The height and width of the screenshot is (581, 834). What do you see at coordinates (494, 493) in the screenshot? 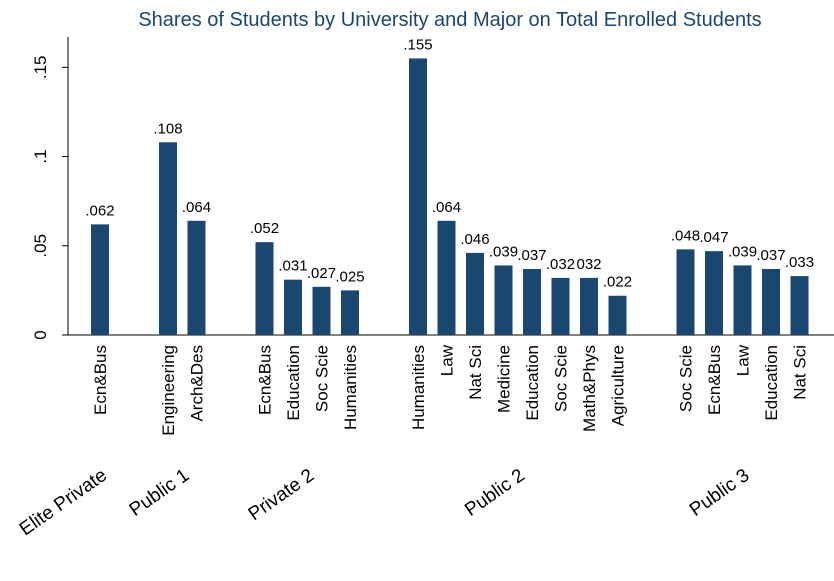
I see `group-label: Public 2` at bounding box center [494, 493].